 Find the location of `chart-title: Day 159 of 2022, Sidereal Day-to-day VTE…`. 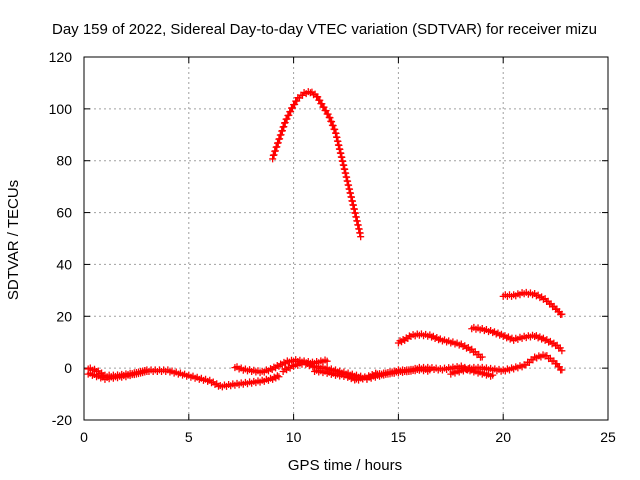

chart-title: Day 159 of 2022, Sidereal Day-to-day VTE… is located at coordinates (324, 29).